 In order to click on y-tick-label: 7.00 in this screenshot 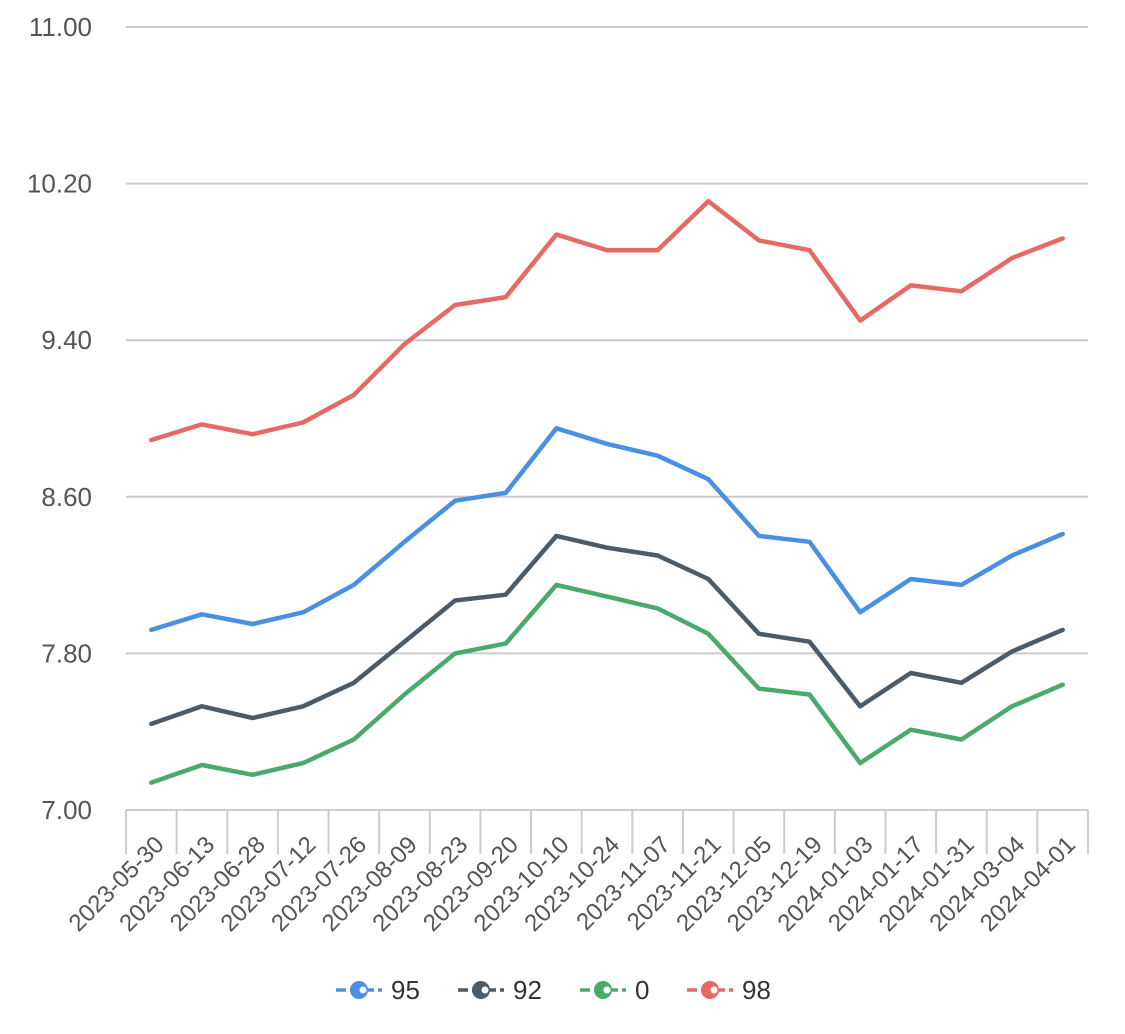, I will do `click(66, 810)`.